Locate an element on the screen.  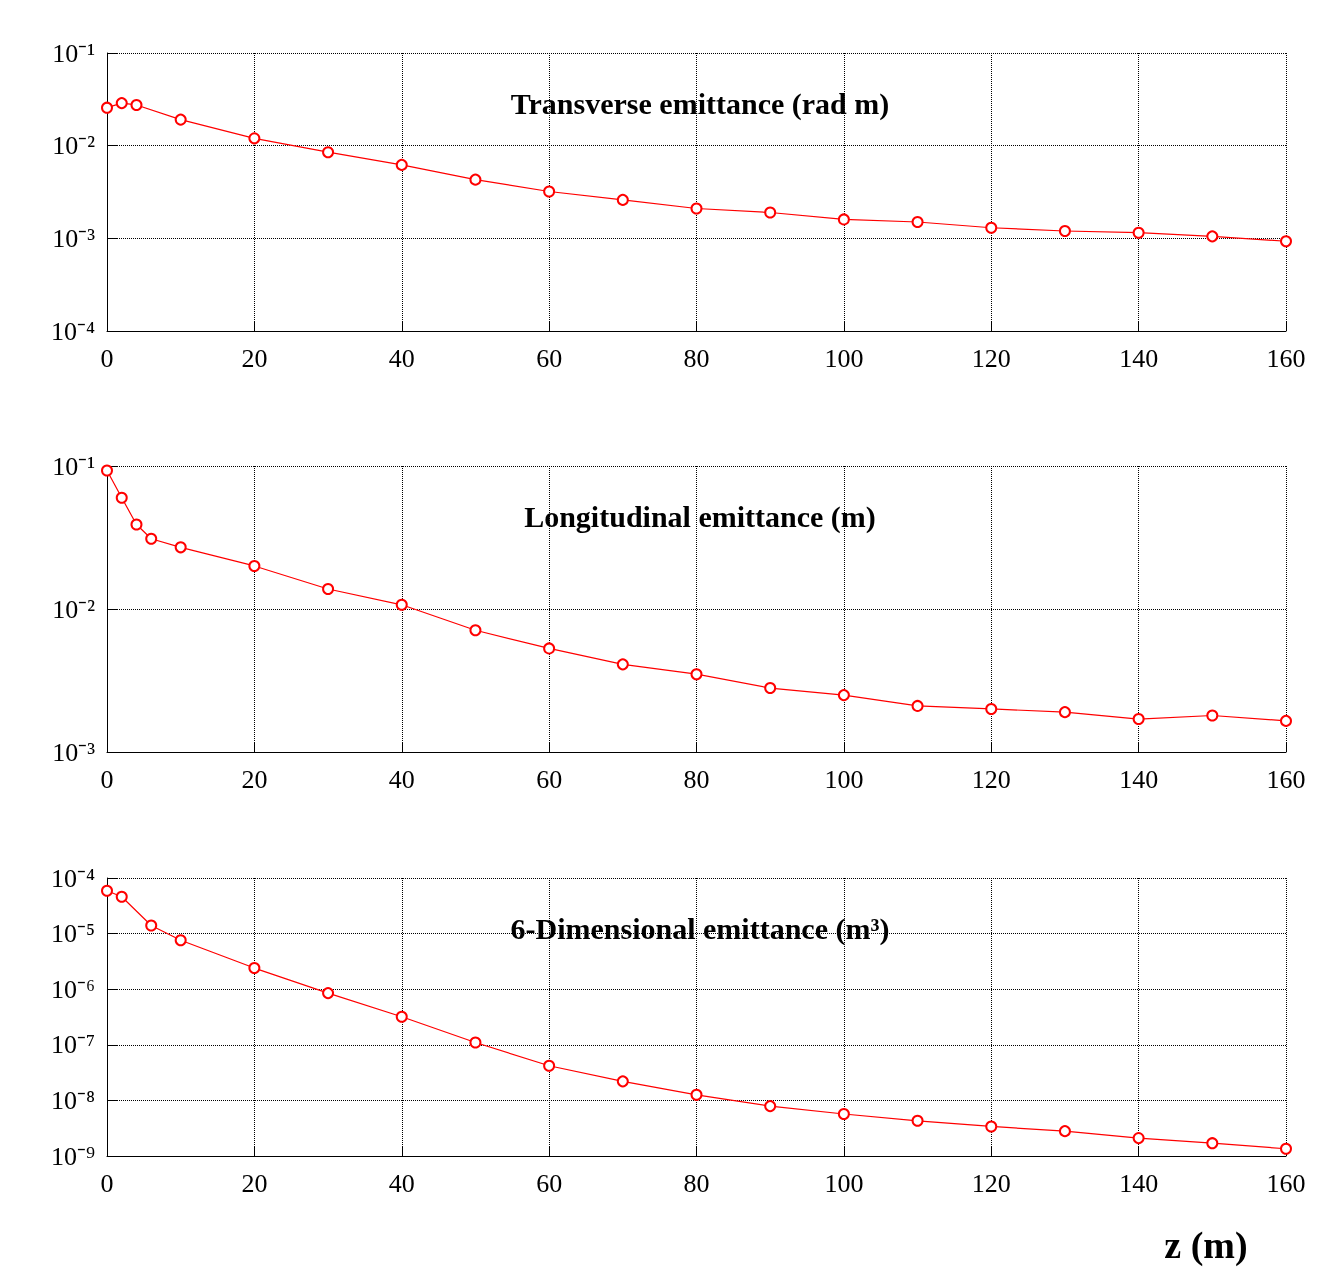
text: Longitudinal emittance (m) is located at coordinates (700, 516).